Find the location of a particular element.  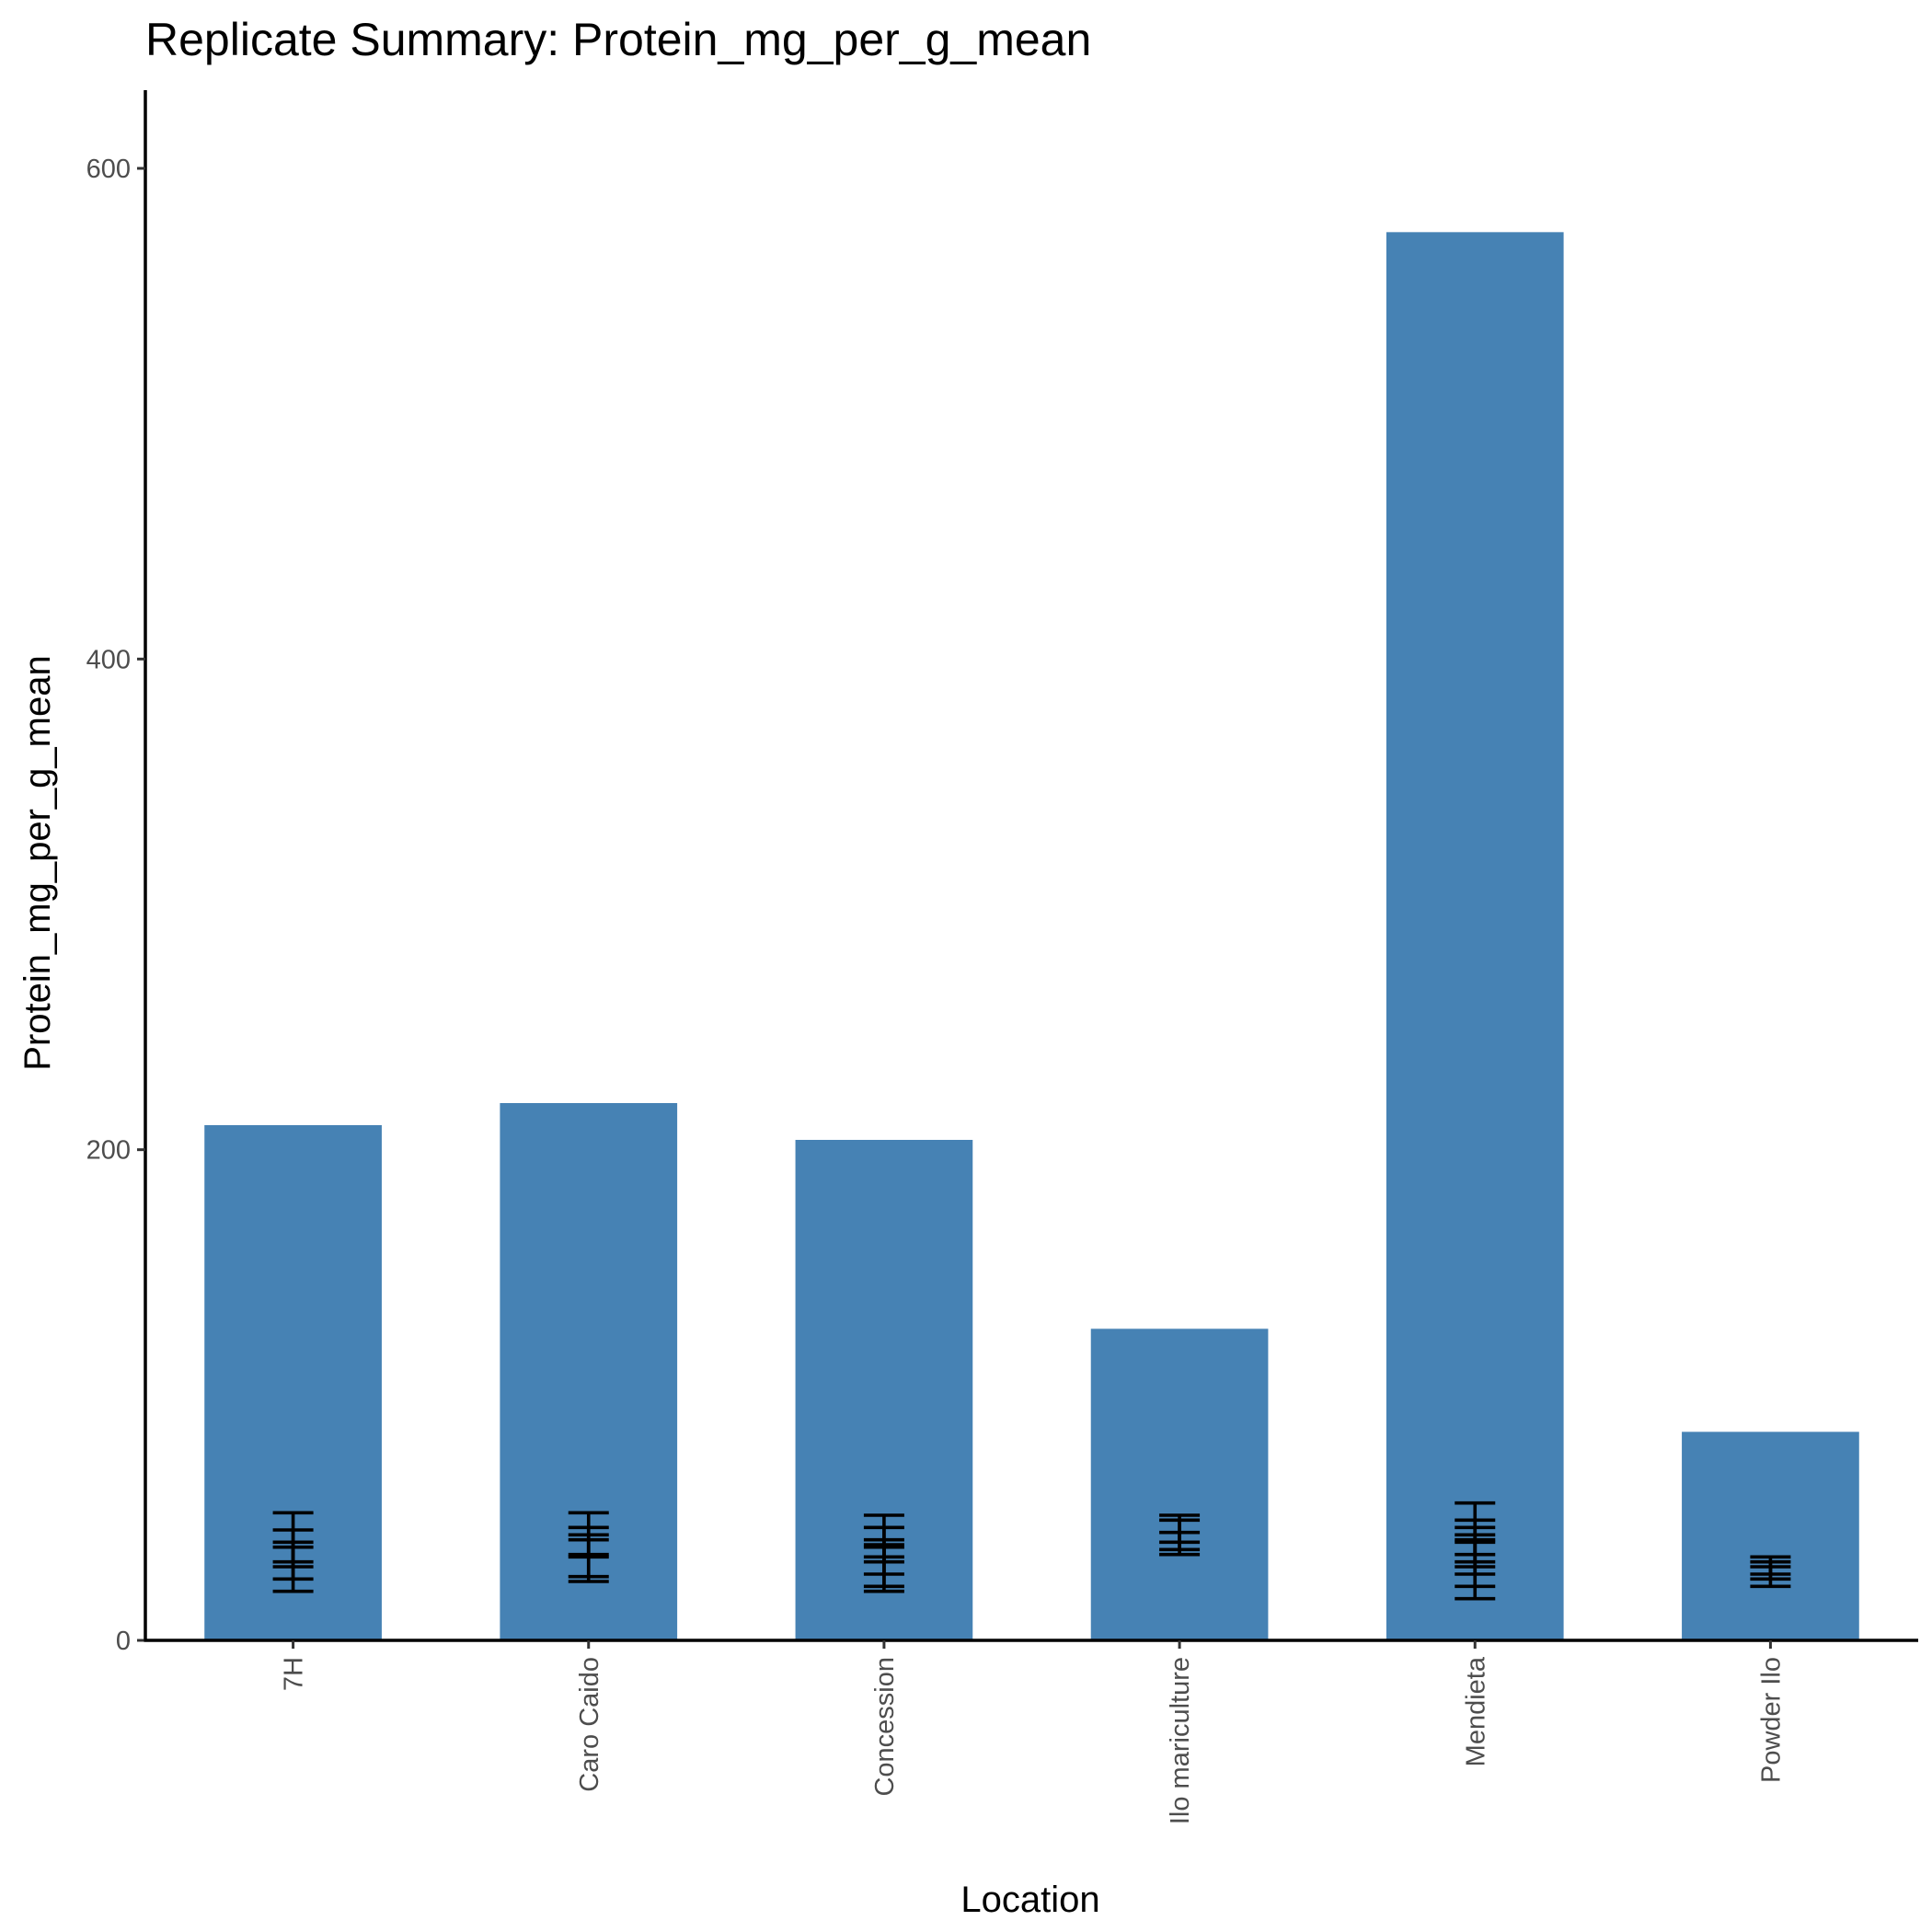

x-tick-label: Ilo mariculture is located at coordinates (1180, 1740).